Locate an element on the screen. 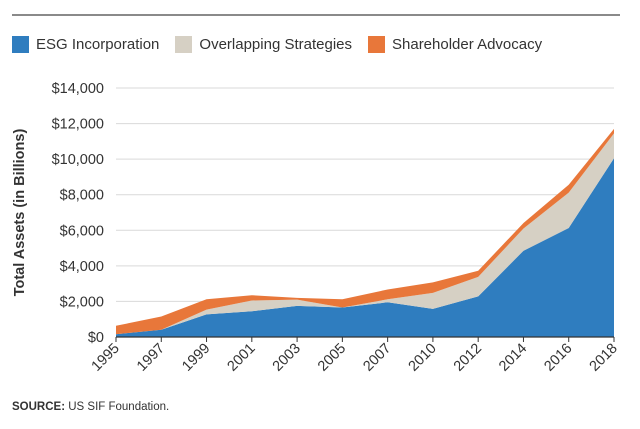 This screenshot has height=429, width=640. x-tick-label: 1999 is located at coordinates (196, 358).